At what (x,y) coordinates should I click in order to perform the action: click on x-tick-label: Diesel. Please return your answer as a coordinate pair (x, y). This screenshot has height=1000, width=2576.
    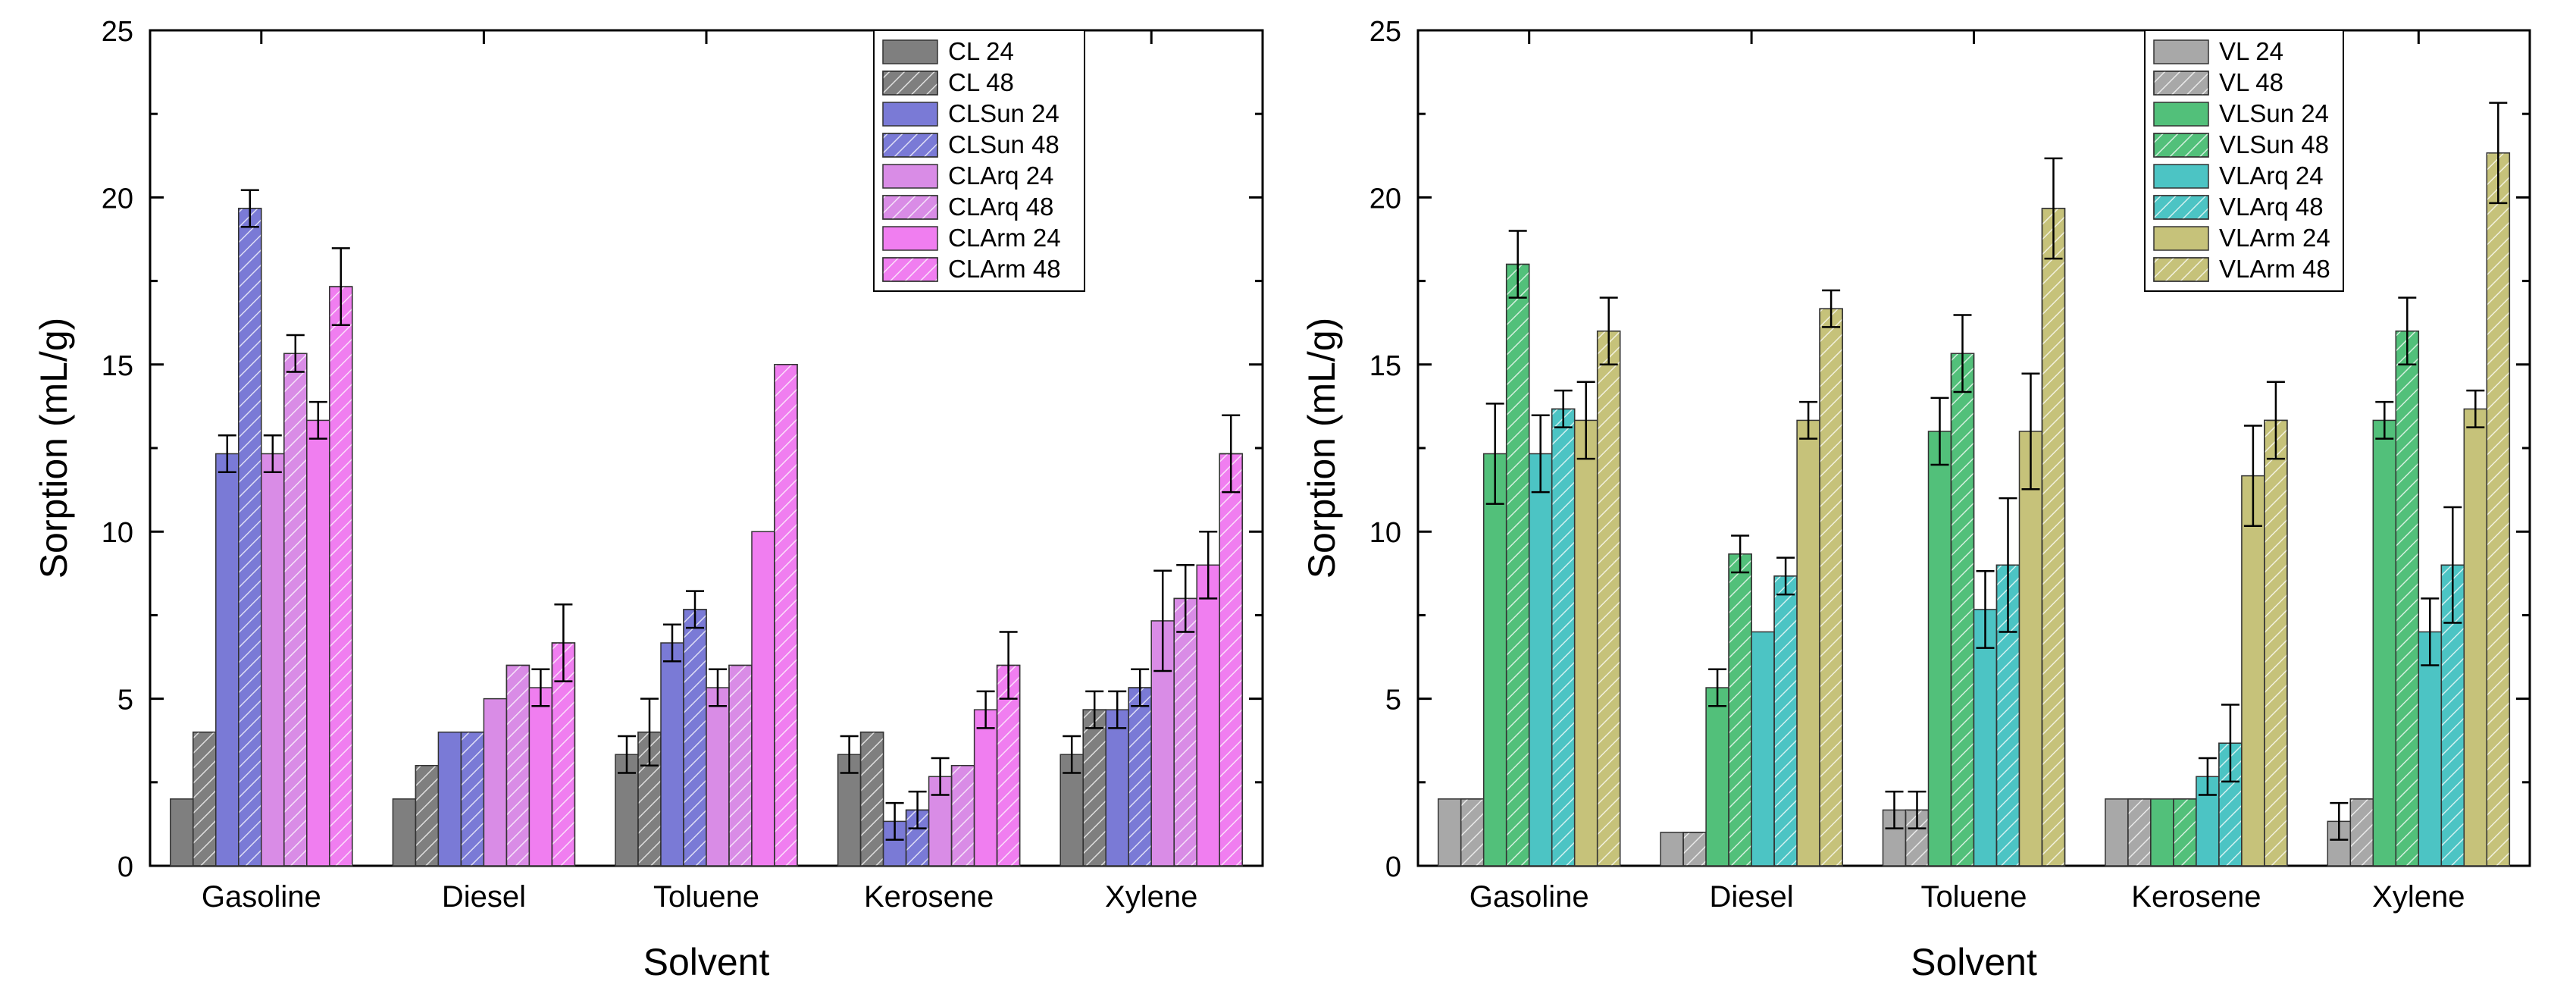
    Looking at the image, I should click on (484, 897).